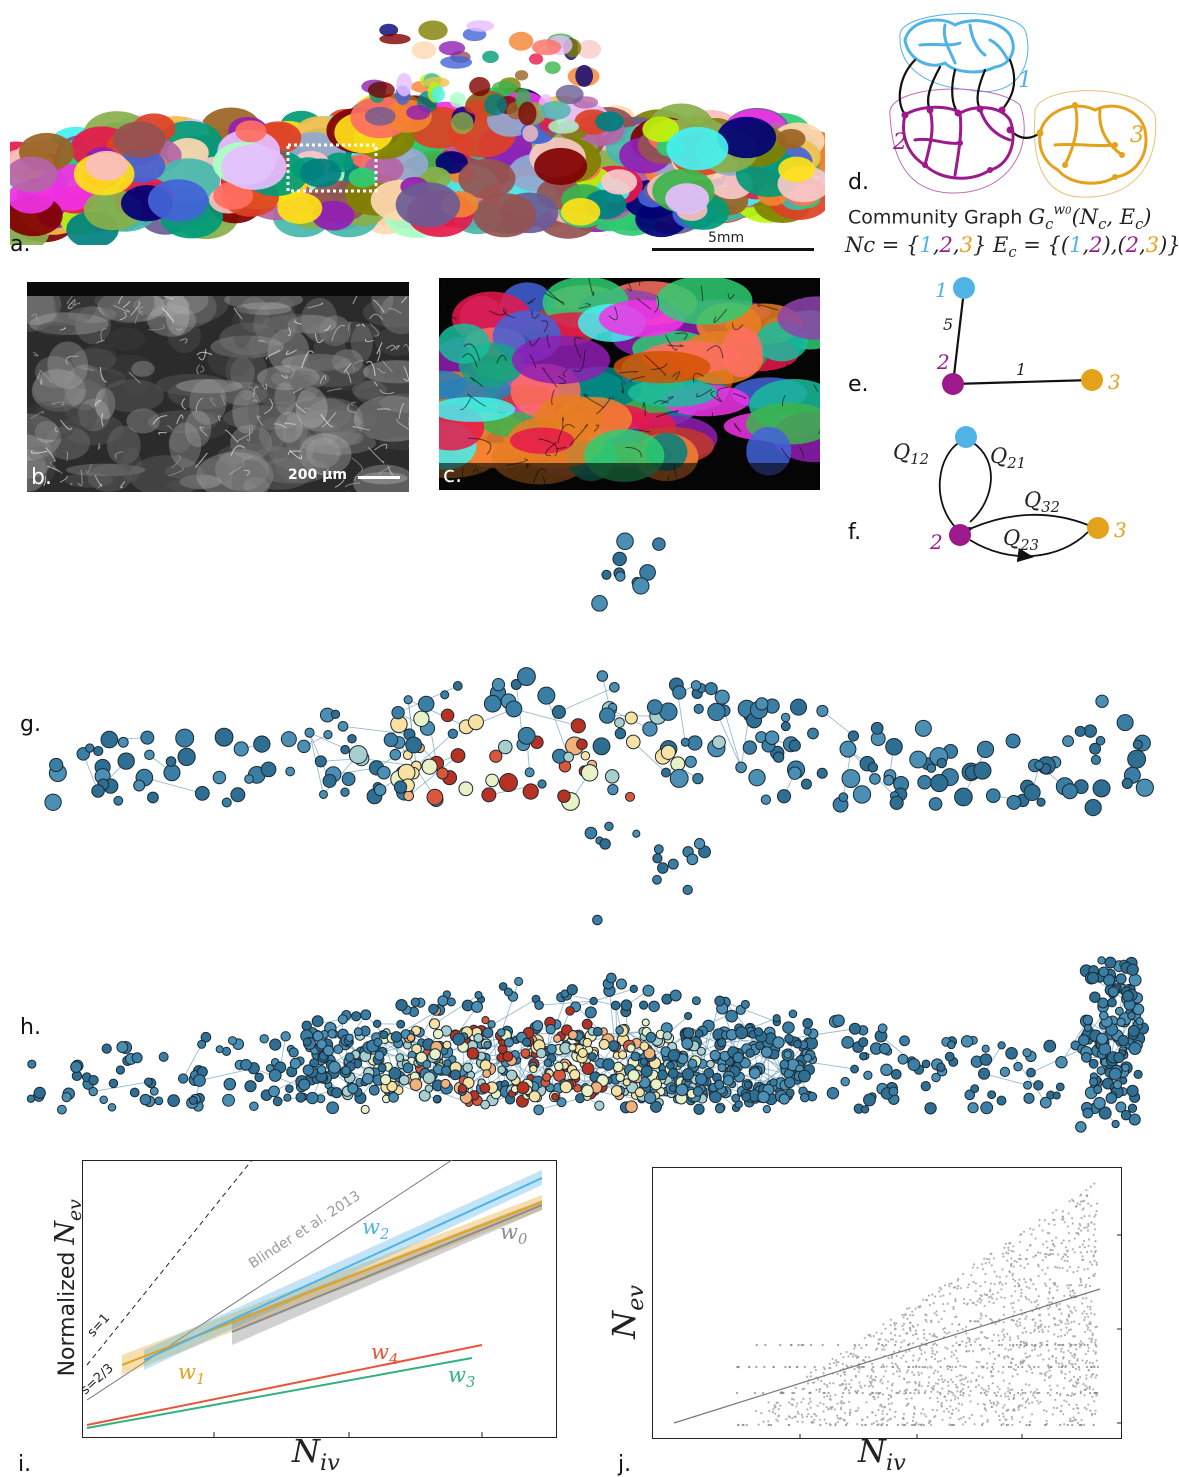 The width and height of the screenshot is (1179, 1477). Describe the element at coordinates (887, 1303) in the screenshot. I see `panel-j-chart` at that location.